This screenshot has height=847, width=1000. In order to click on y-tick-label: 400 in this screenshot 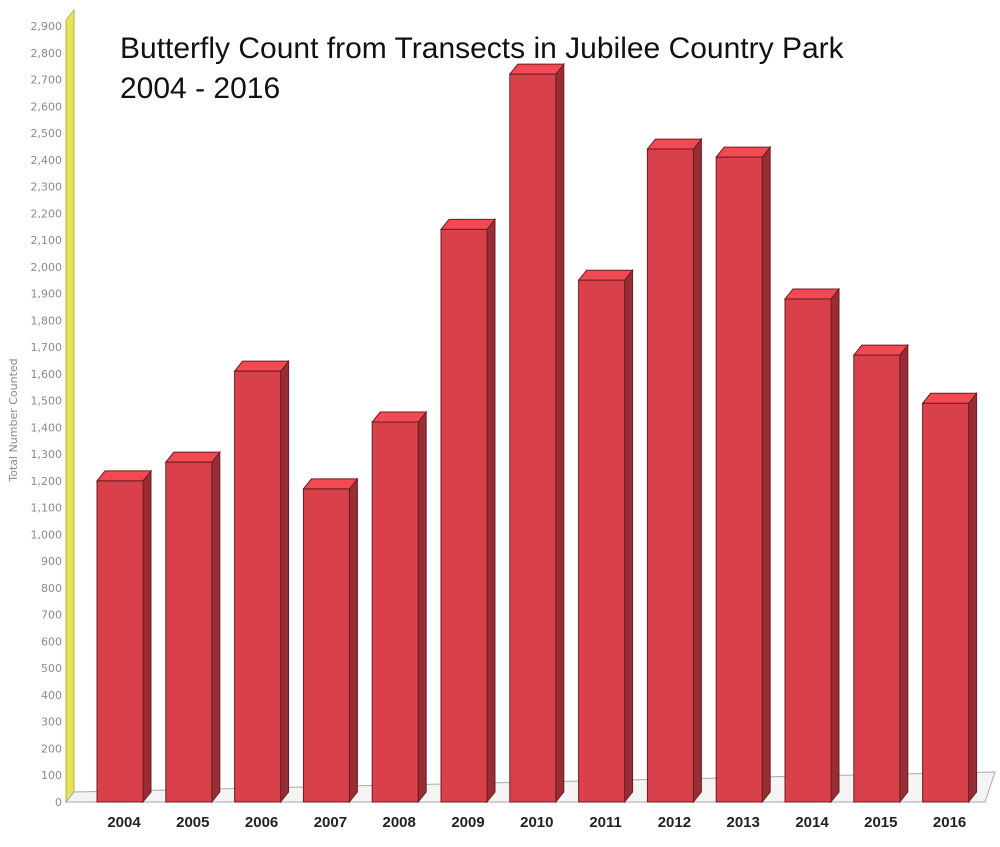, I will do `click(51, 695)`.